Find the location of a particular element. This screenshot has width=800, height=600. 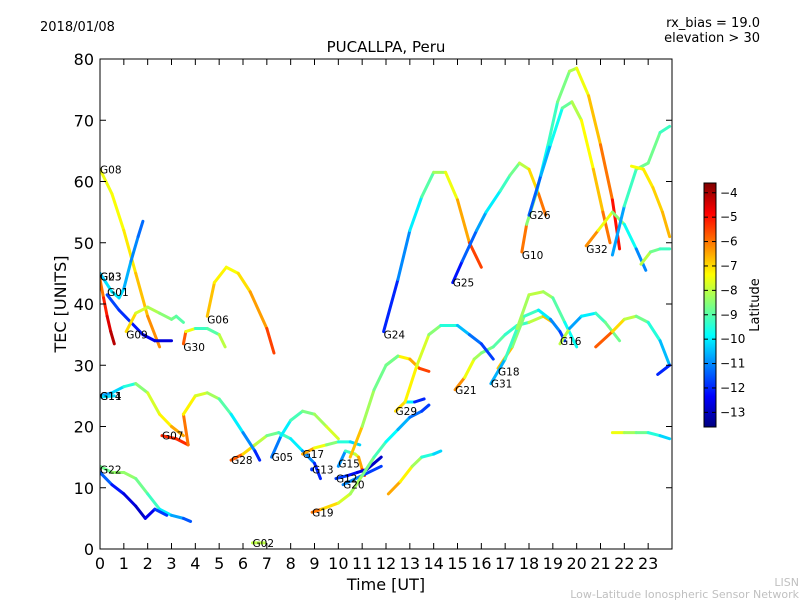

colorbar-tick-label: −9 is located at coordinates (729, 315).